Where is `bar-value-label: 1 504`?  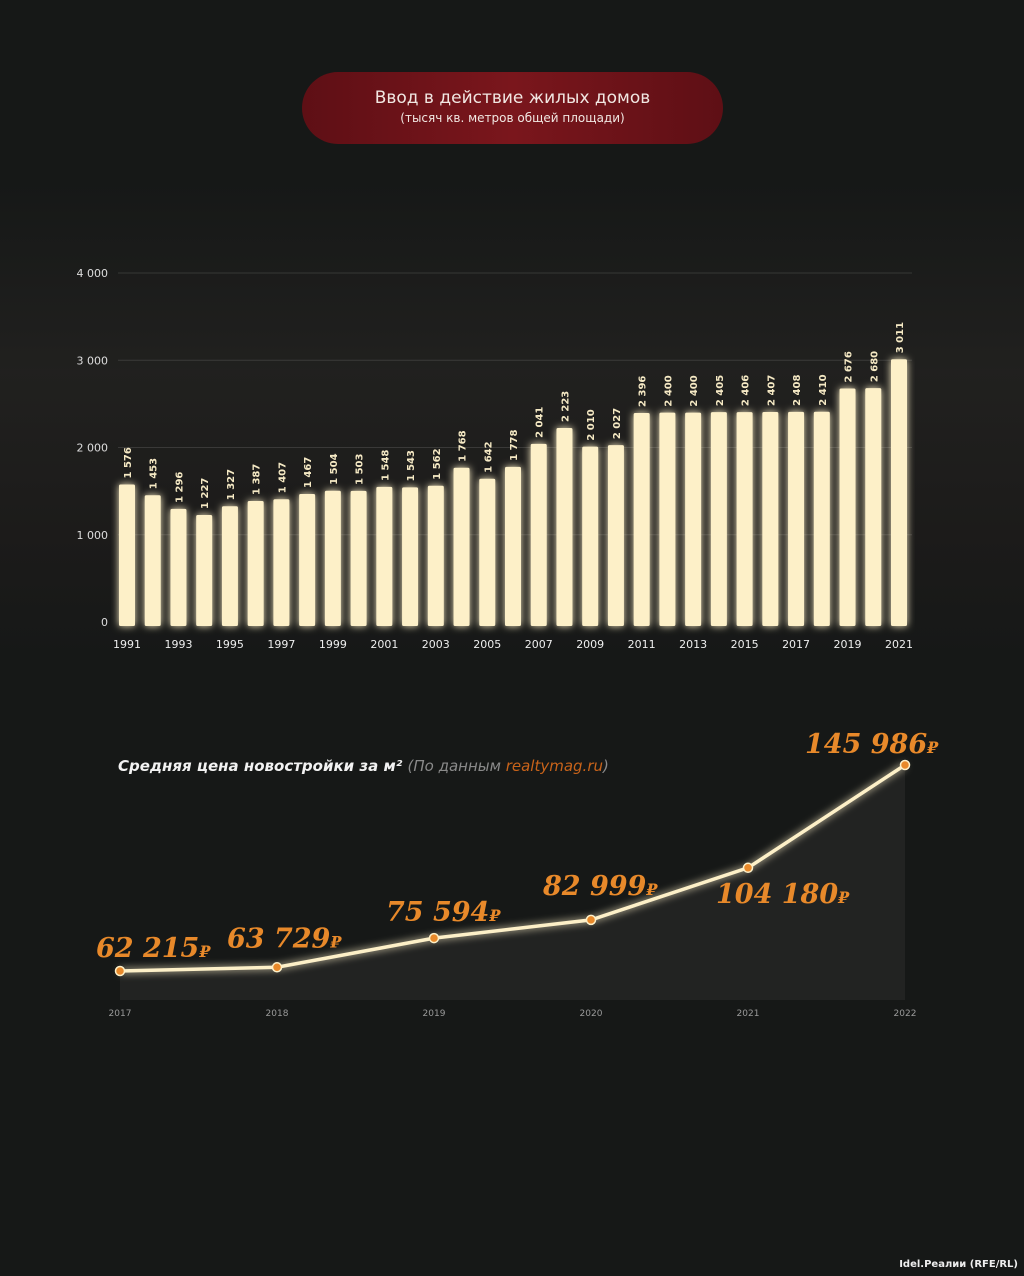
bar-value-label: 1 504 is located at coordinates (334, 468).